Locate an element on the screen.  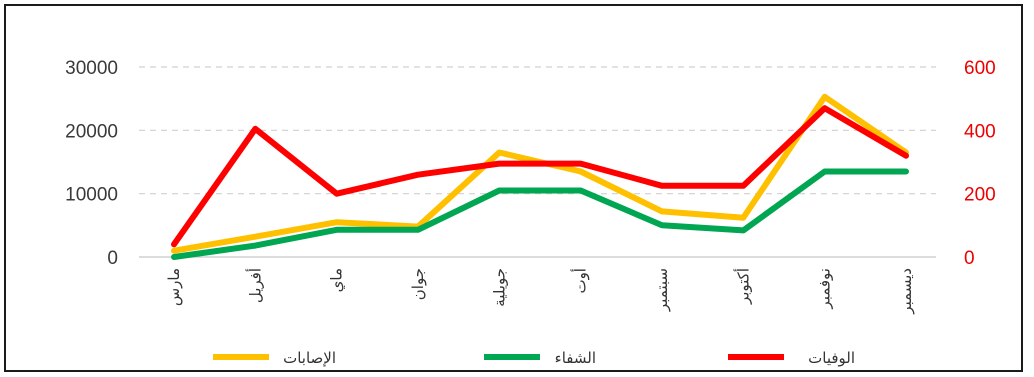
left-tick-label: 20000 is located at coordinates (91, 131).